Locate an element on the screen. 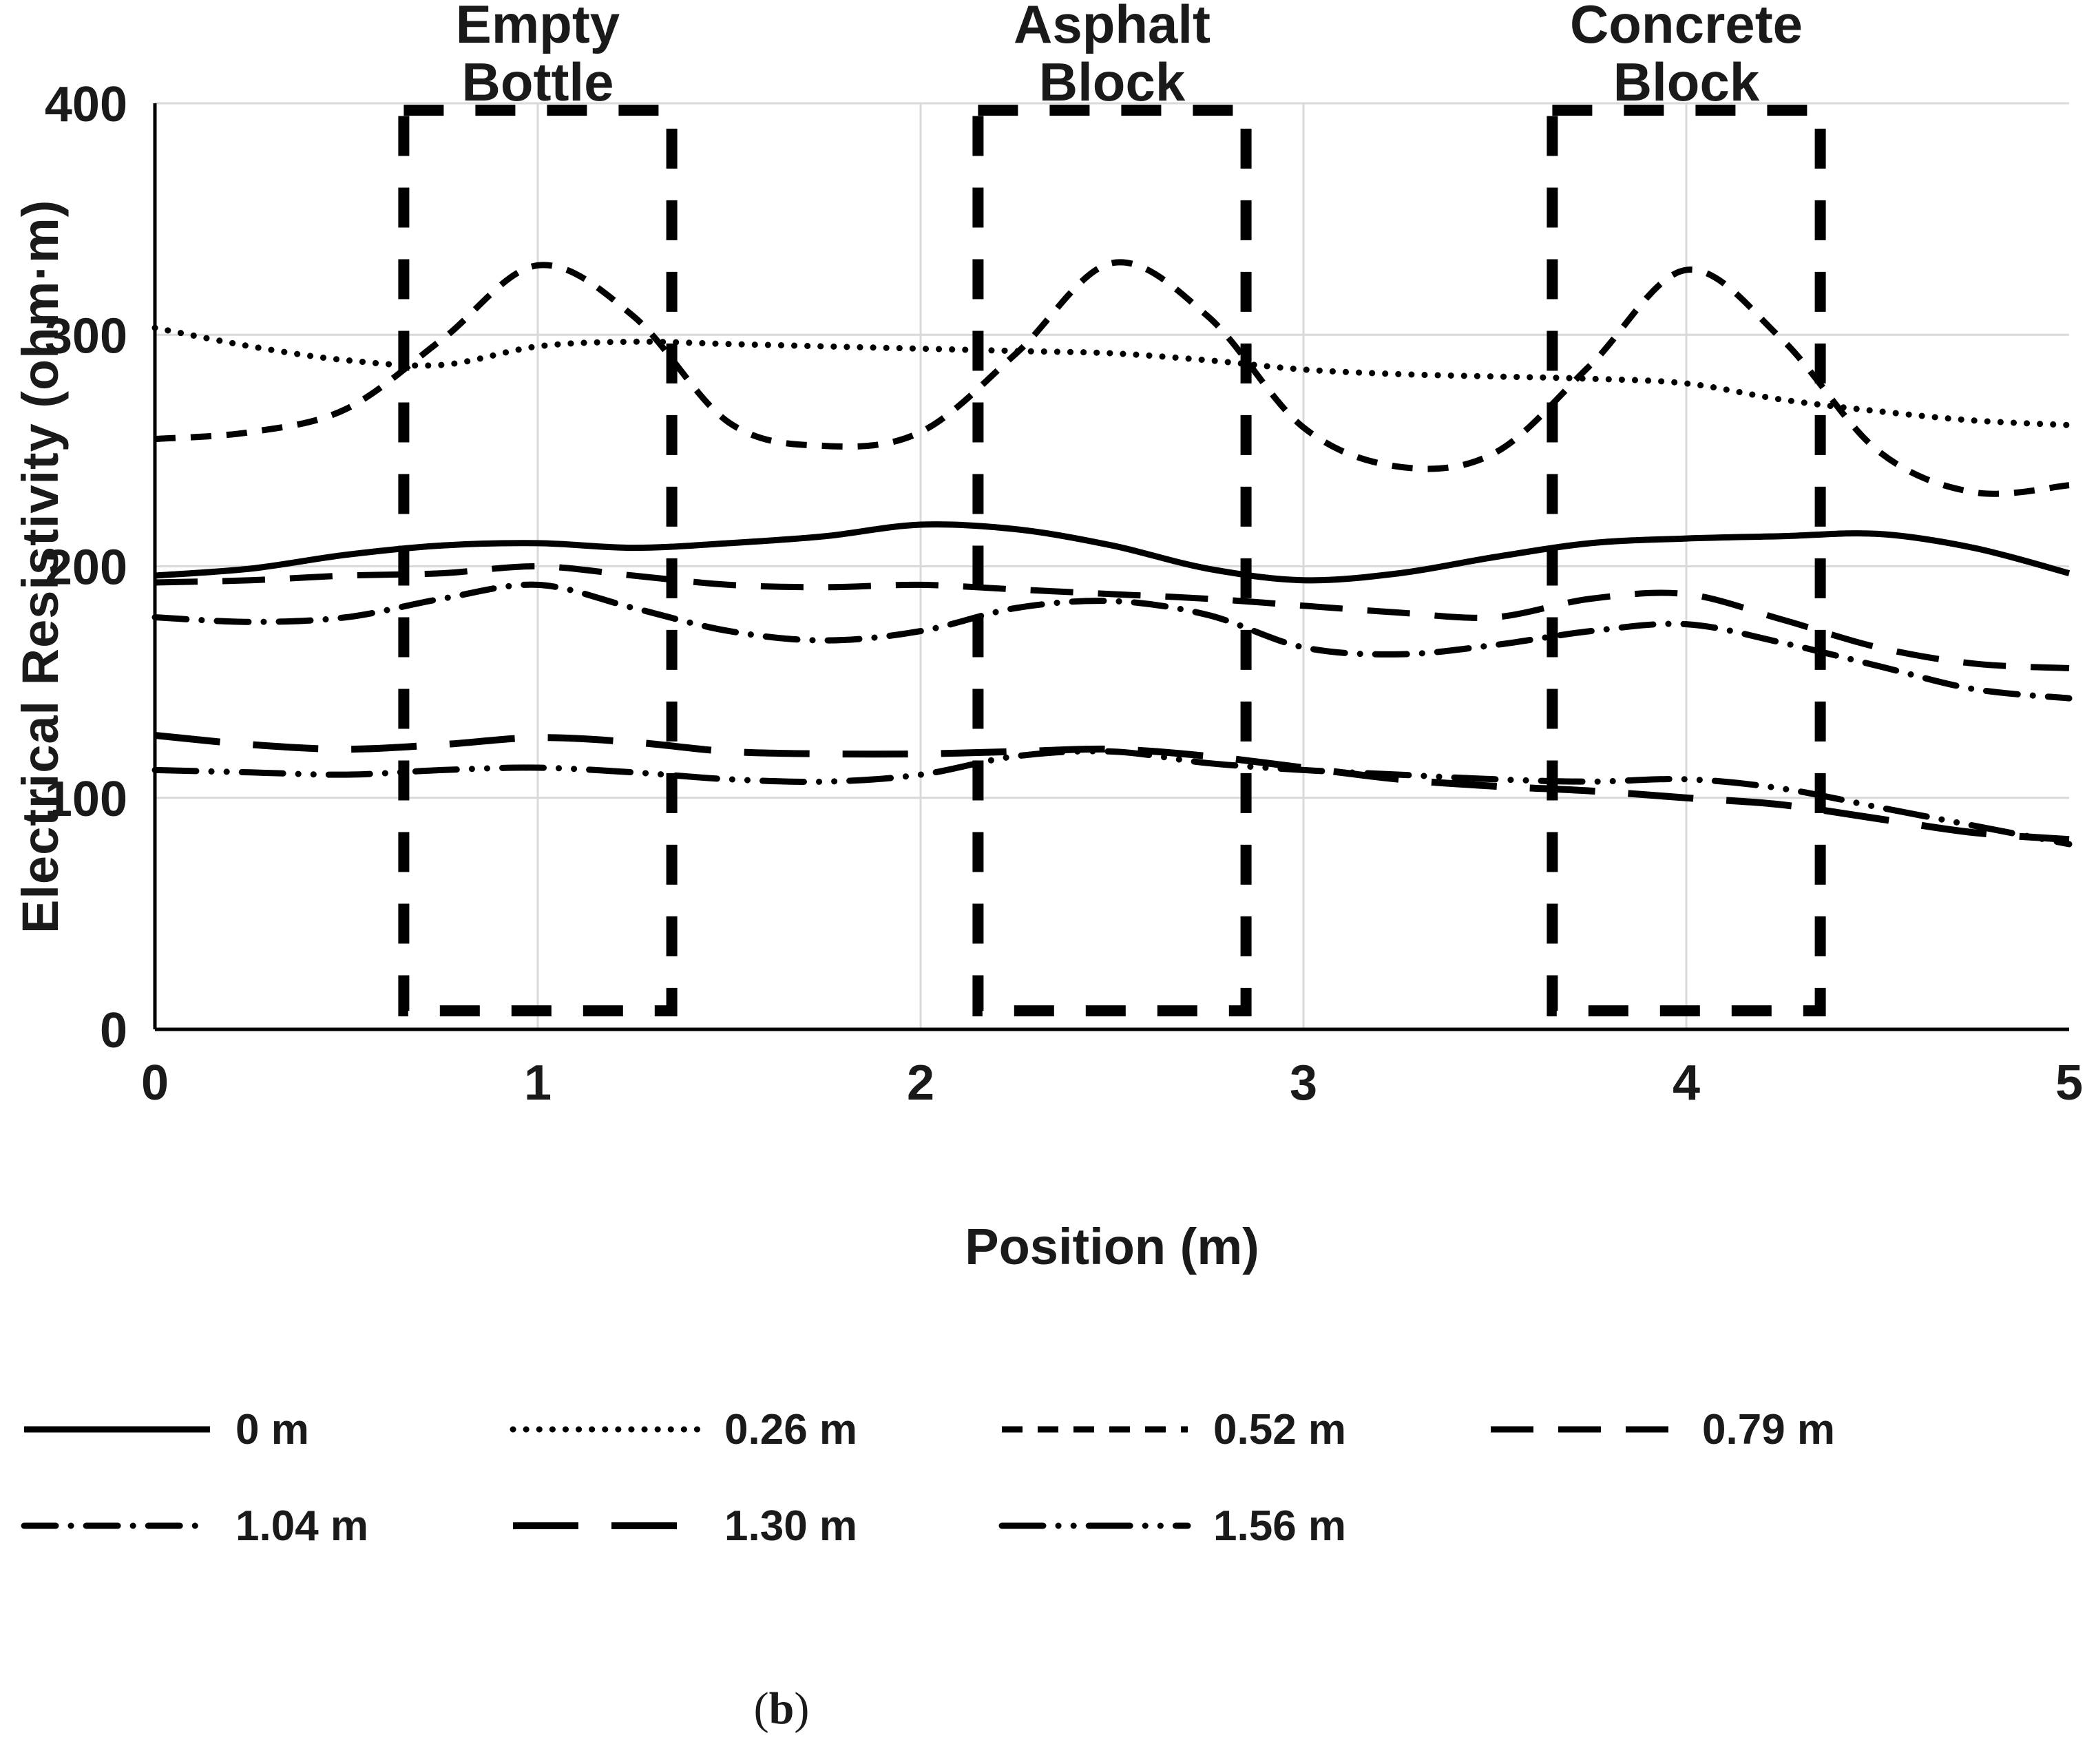  y-tick-label: 0 is located at coordinates (114, 1030).